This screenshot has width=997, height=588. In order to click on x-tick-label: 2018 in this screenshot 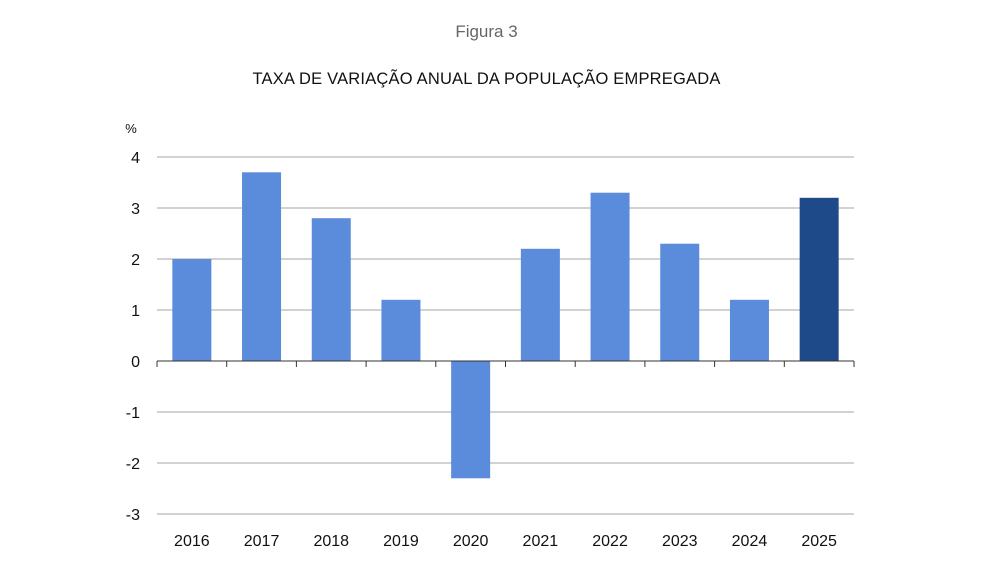, I will do `click(331, 541)`.